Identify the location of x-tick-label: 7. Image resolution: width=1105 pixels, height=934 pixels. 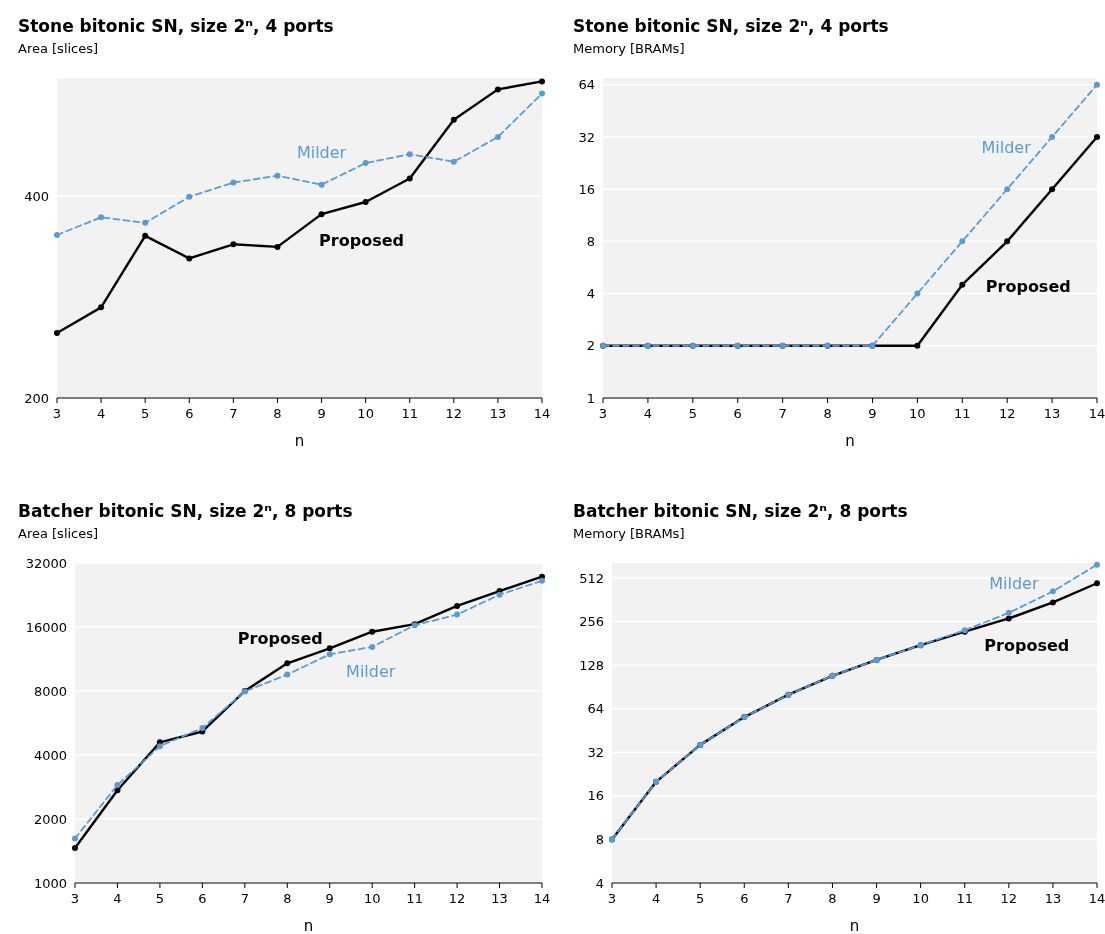
(233, 413).